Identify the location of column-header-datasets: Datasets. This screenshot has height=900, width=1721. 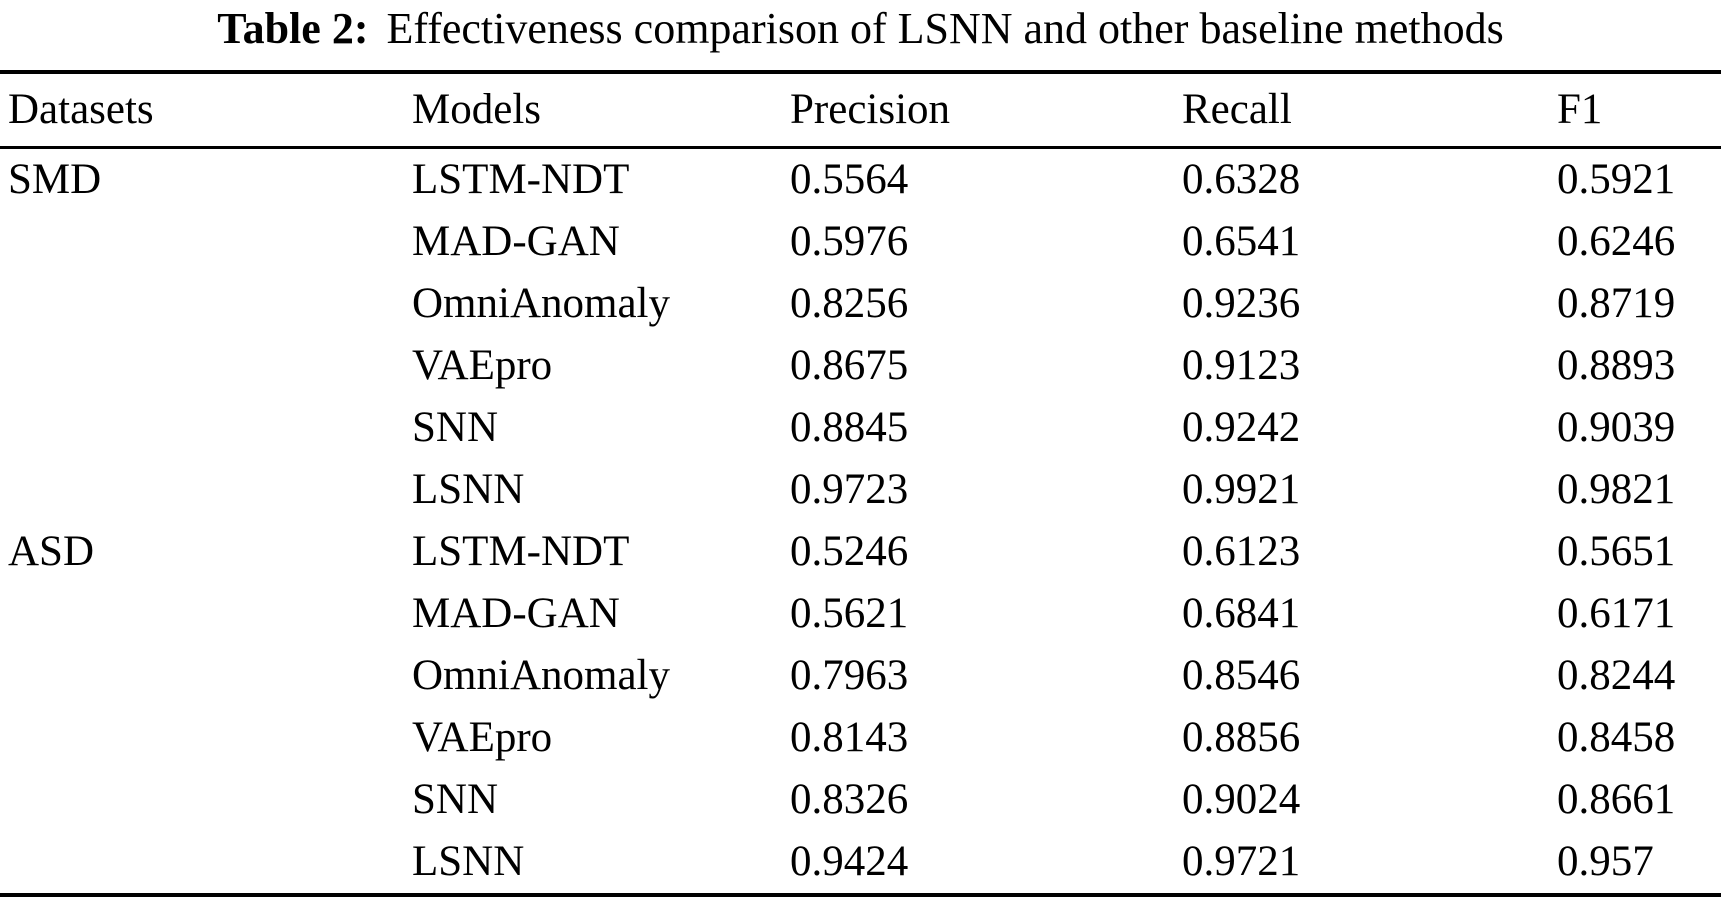
(81, 109).